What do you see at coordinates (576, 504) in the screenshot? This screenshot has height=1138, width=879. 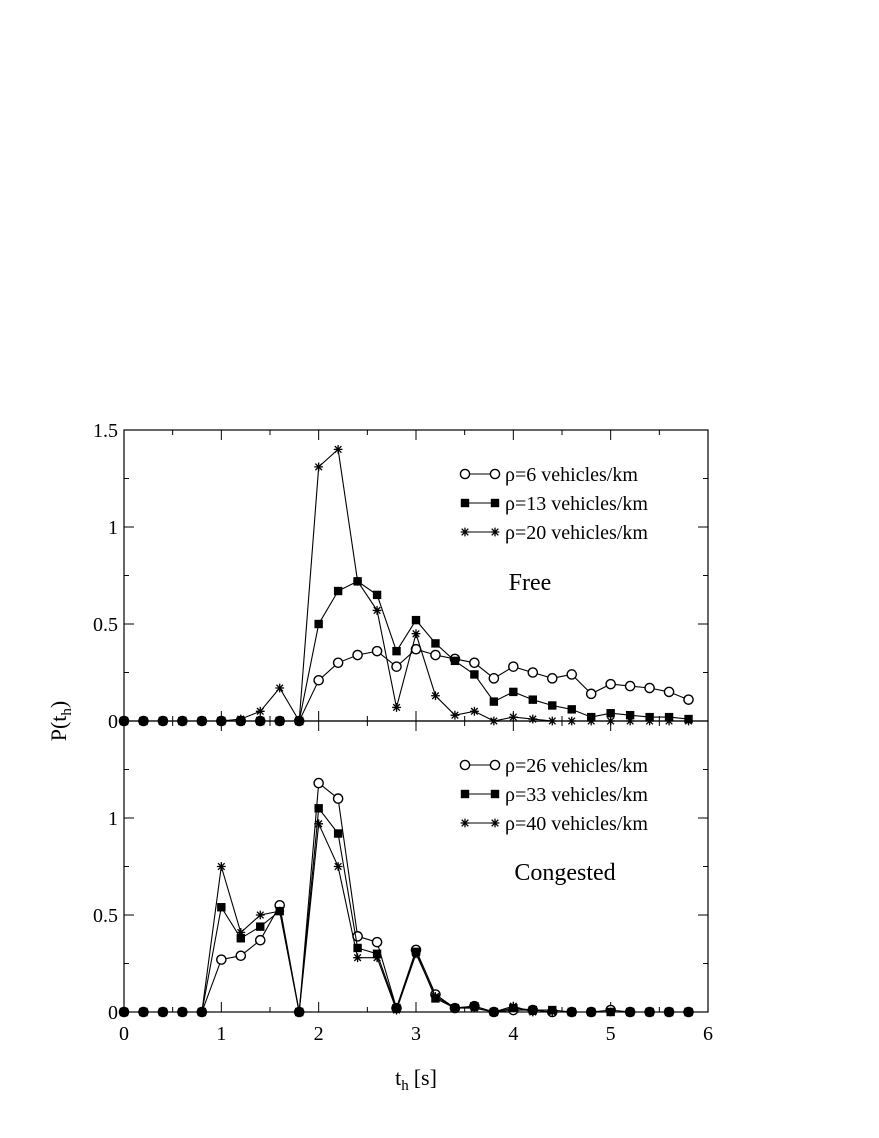 I see `legend-label: ρ=13 vehicles/km` at bounding box center [576, 504].